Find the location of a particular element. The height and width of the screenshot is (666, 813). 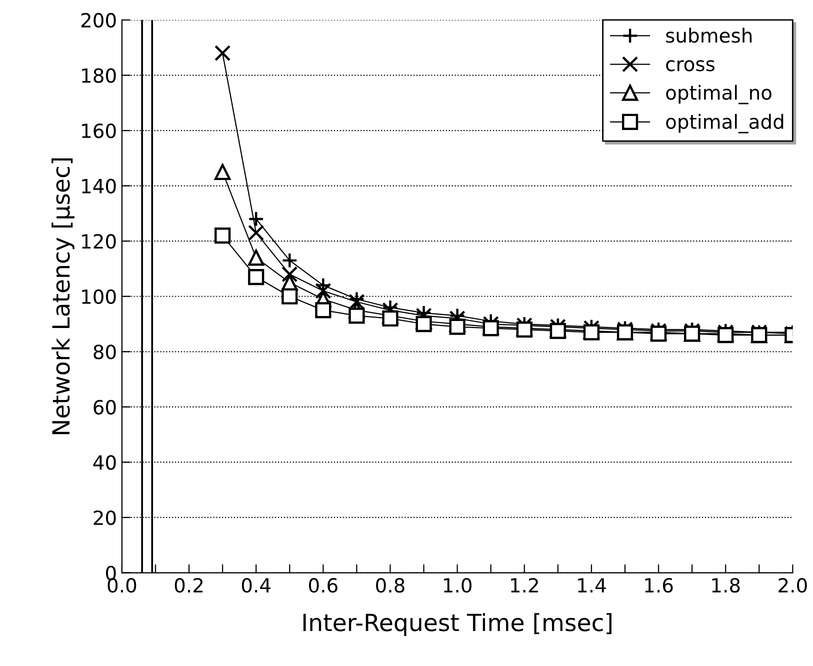

x-tick-label: 0.2 is located at coordinates (188, 585).